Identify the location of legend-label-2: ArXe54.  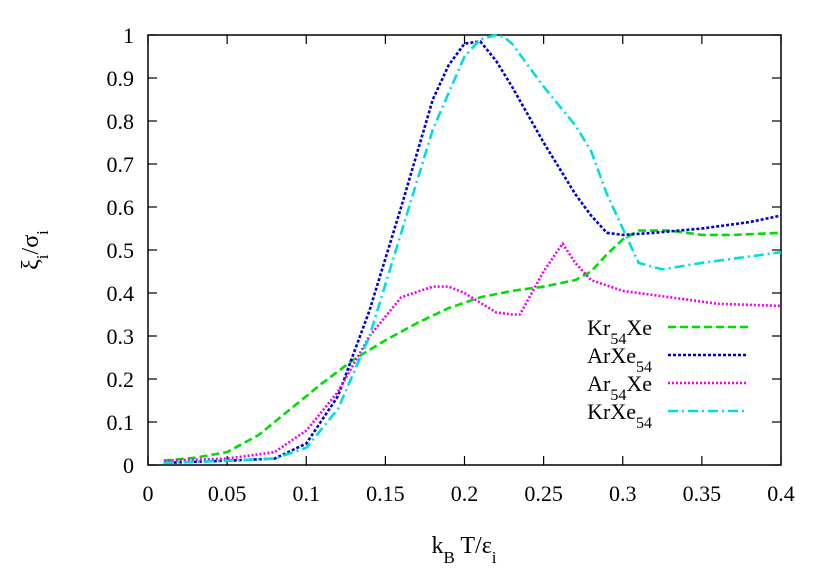
(619, 359).